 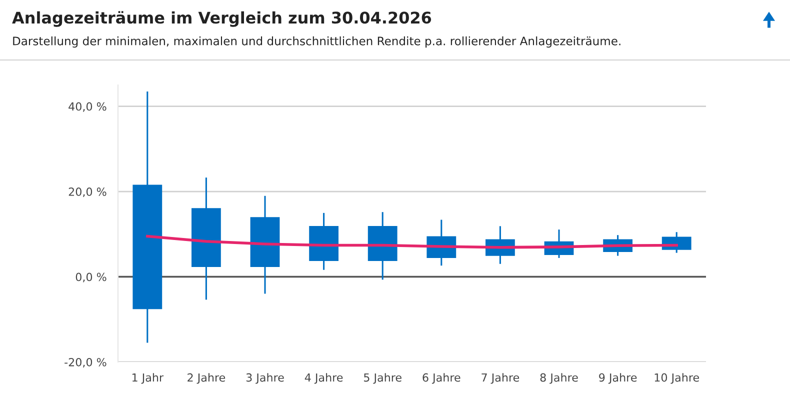 What do you see at coordinates (87, 107) in the screenshot?
I see `y-tick-label: 40,0 %` at bounding box center [87, 107].